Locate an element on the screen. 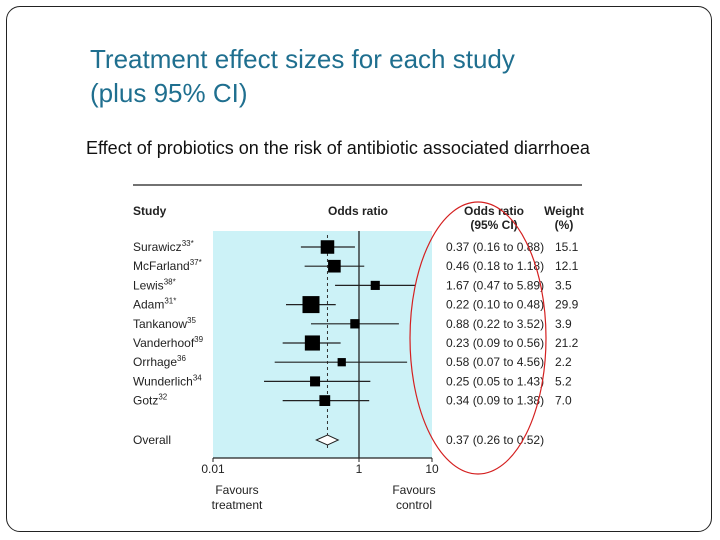 The width and height of the screenshot is (720, 540). study-ci-text: 1.67 (0.47 to 5.89) is located at coordinates (495, 285).